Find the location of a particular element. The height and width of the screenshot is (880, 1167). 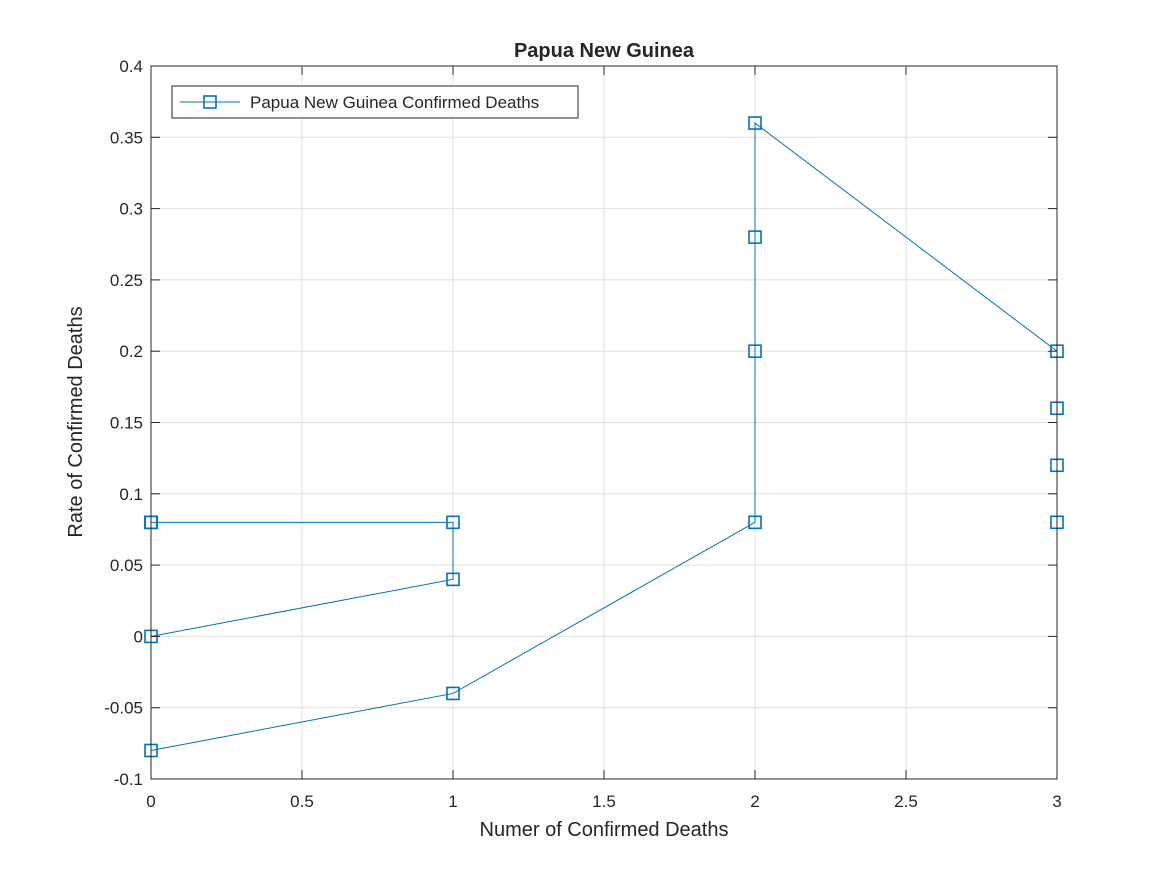

x-tick-label: 2.5 is located at coordinates (906, 801).